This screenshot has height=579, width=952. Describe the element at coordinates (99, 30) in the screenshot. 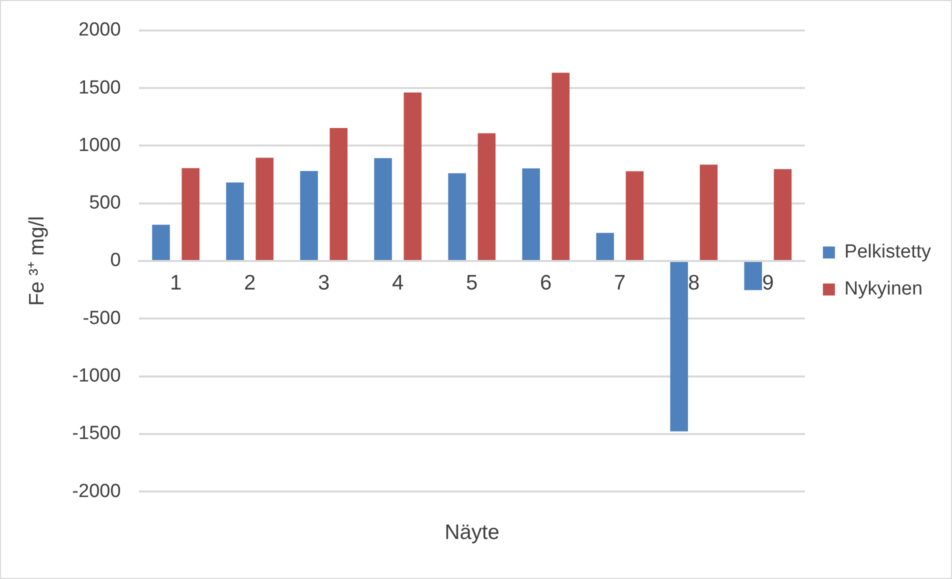

I see `y-tick-label: 2000` at that location.